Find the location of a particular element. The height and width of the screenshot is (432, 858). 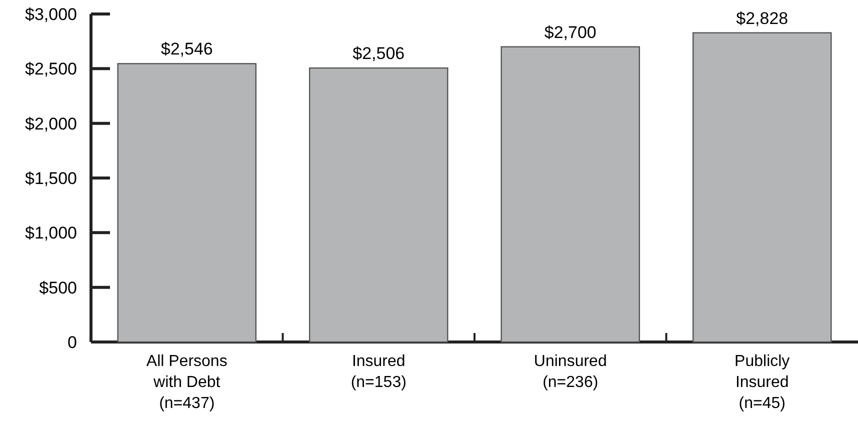

x-tick-label: Insured (n=153) is located at coordinates (378, 372).